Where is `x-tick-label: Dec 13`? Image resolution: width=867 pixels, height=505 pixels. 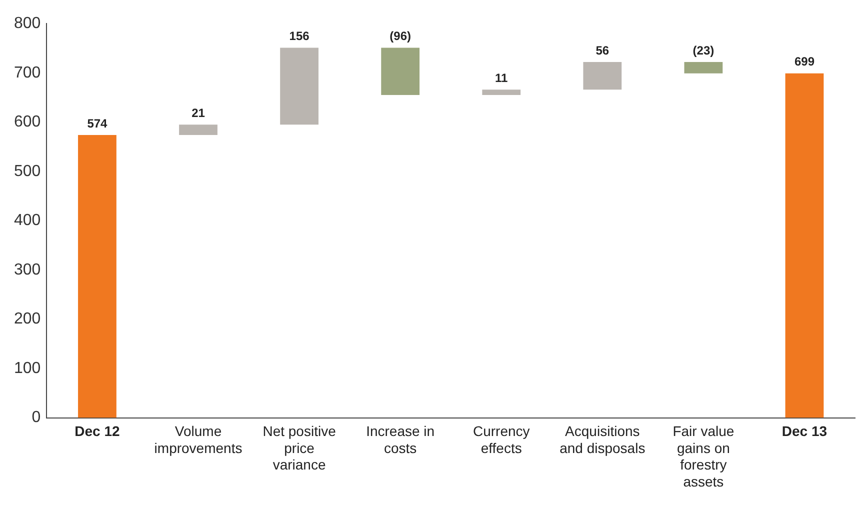 x-tick-label: Dec 13 is located at coordinates (805, 431).